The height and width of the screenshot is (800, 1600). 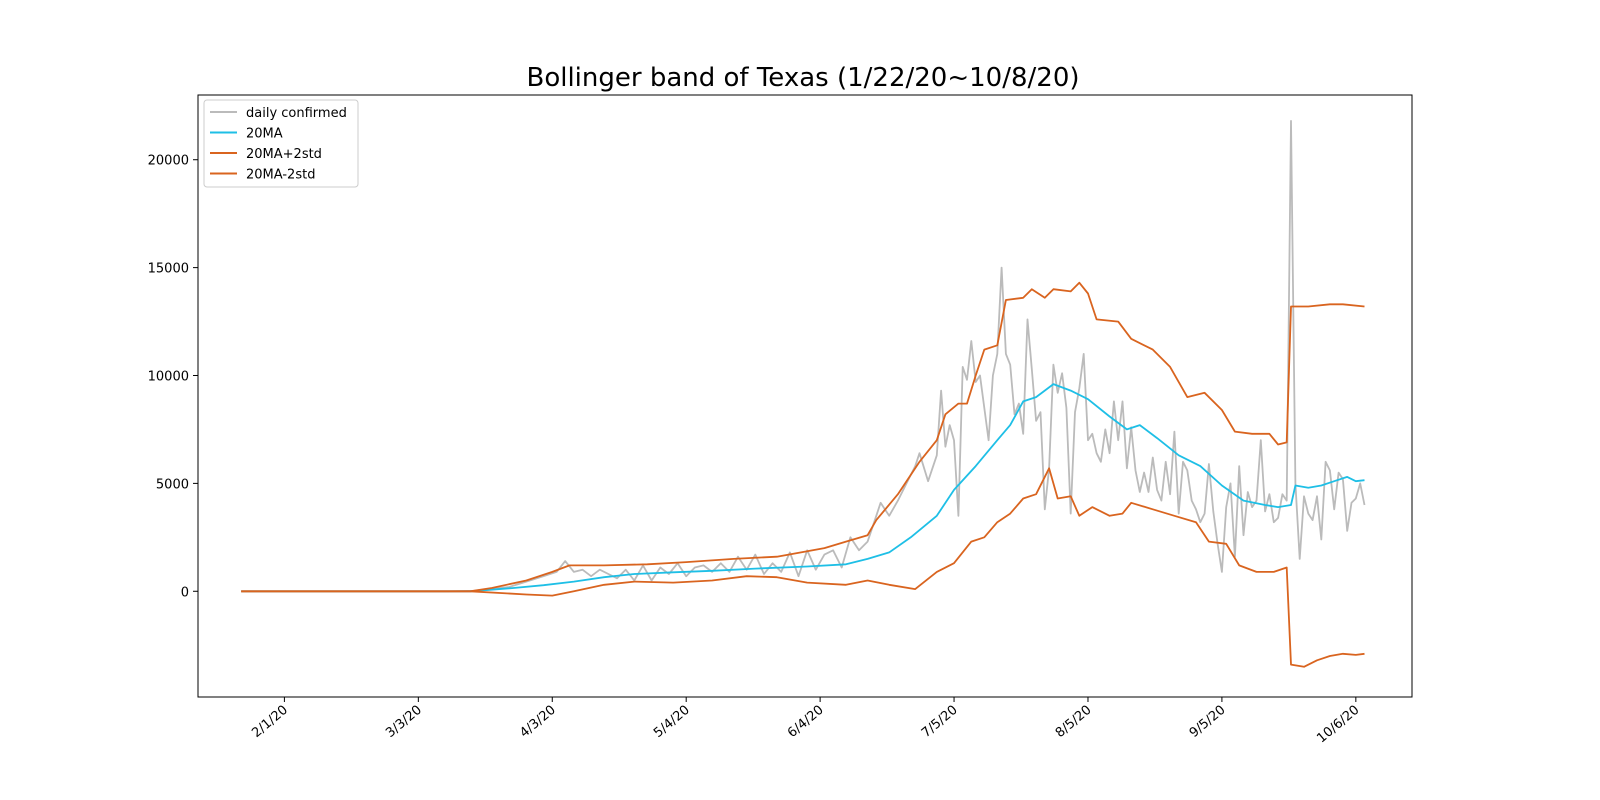 I want to click on legend-label-3: 20MA-2std, so click(x=280, y=175).